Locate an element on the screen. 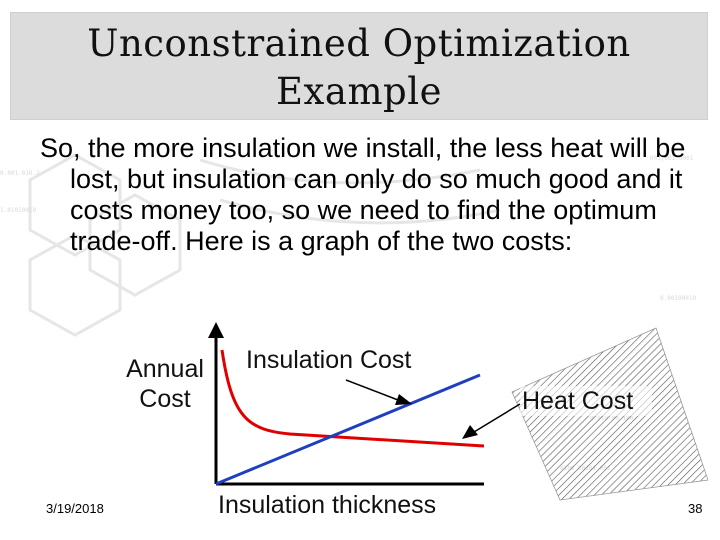 The width and height of the screenshot is (720, 540). heat-cost-line is located at coordinates (352, 398).